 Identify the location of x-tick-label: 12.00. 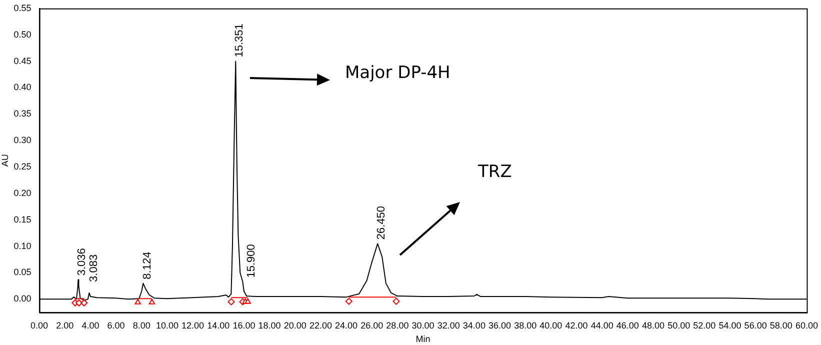
(193, 325).